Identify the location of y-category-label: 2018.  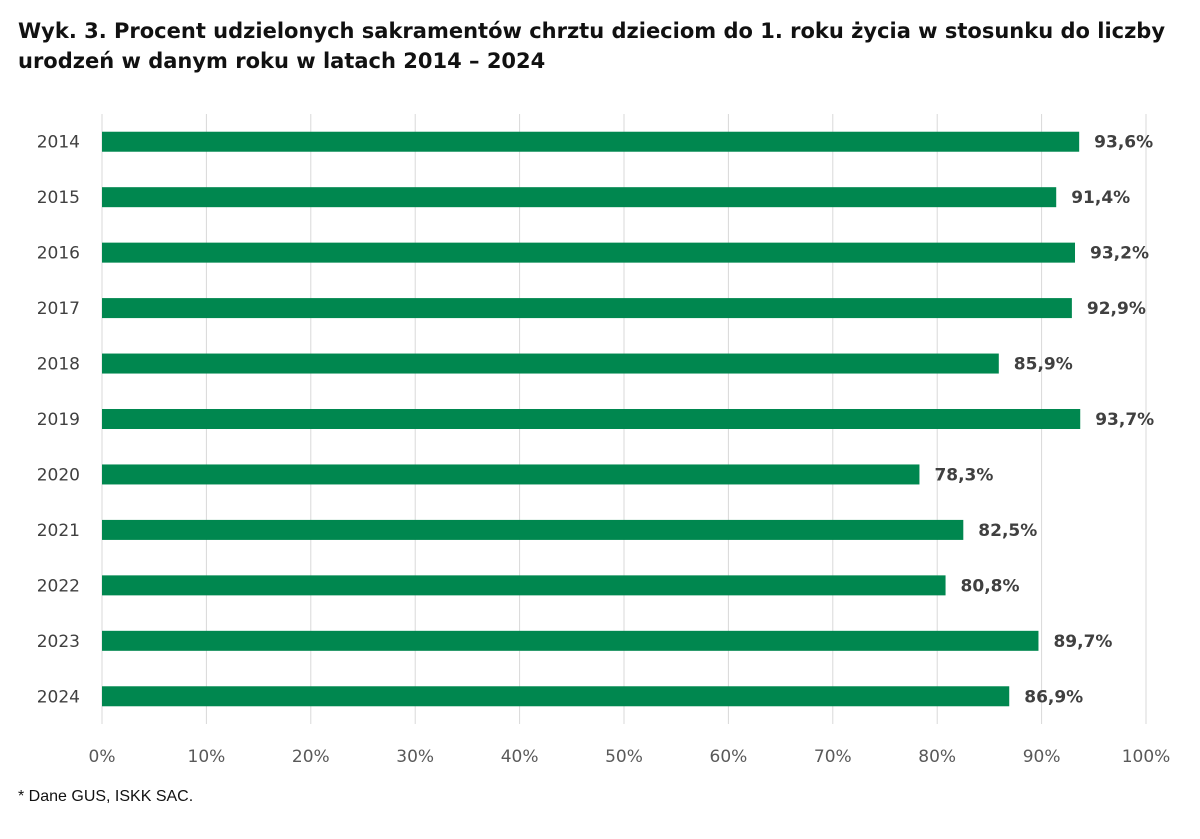
(58, 365).